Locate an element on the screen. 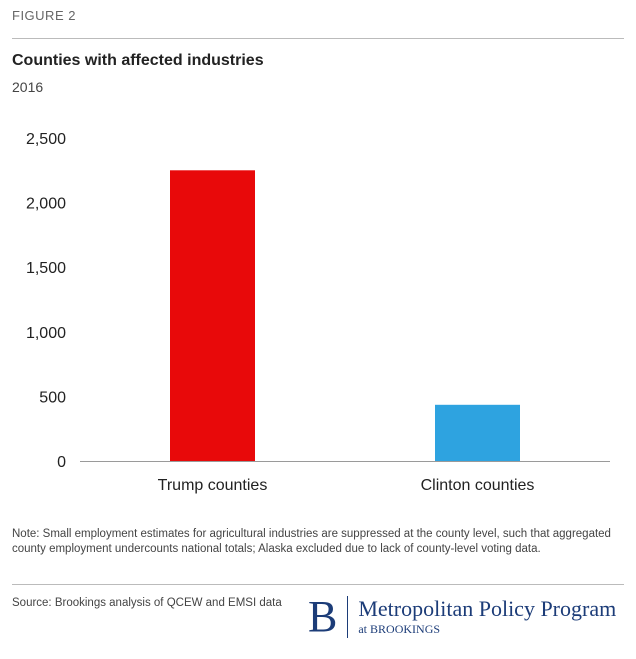 This screenshot has width=636, height=659. y-tick-label: 2,000 is located at coordinates (46, 204).